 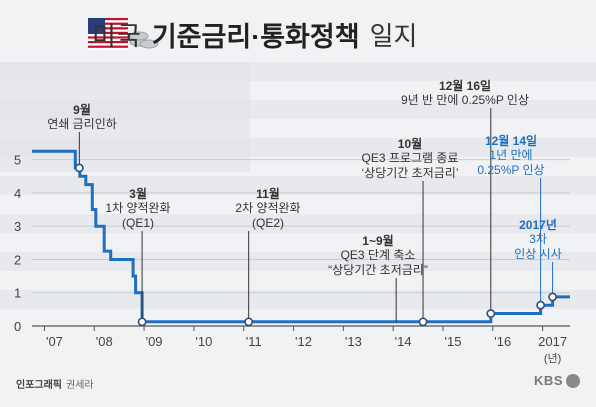 I want to click on x-tick-label: '15, so click(x=452, y=341).